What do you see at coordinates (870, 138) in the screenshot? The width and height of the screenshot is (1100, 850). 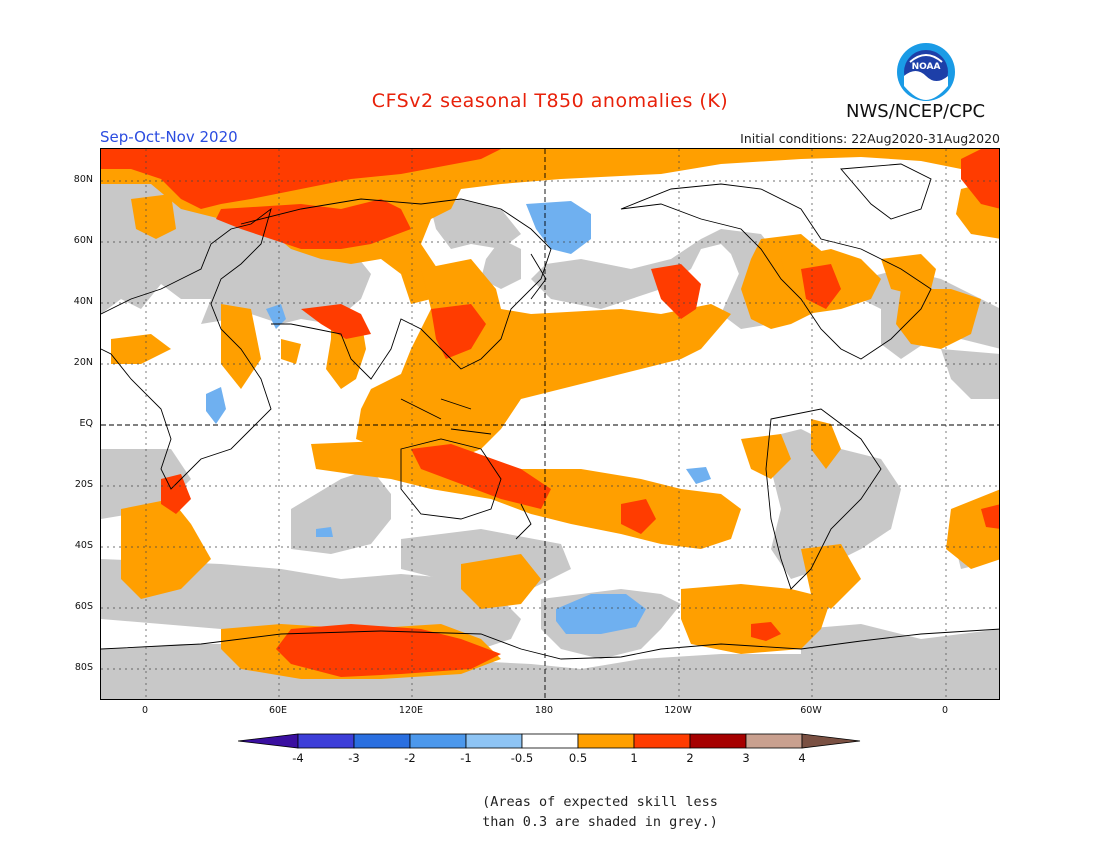 I see `initial-conditions-label: Initial conditions: 22Aug2020-31Aug2020` at bounding box center [870, 138].